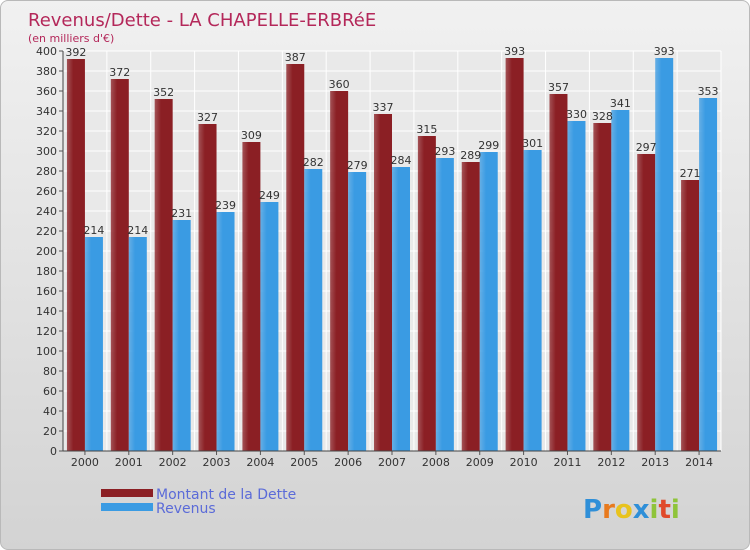  Describe the element at coordinates (567, 462) in the screenshot. I see `x-tick-label: 2011` at that location.